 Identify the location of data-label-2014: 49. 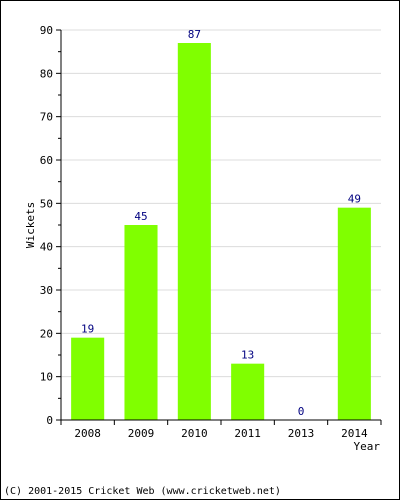
(354, 199).